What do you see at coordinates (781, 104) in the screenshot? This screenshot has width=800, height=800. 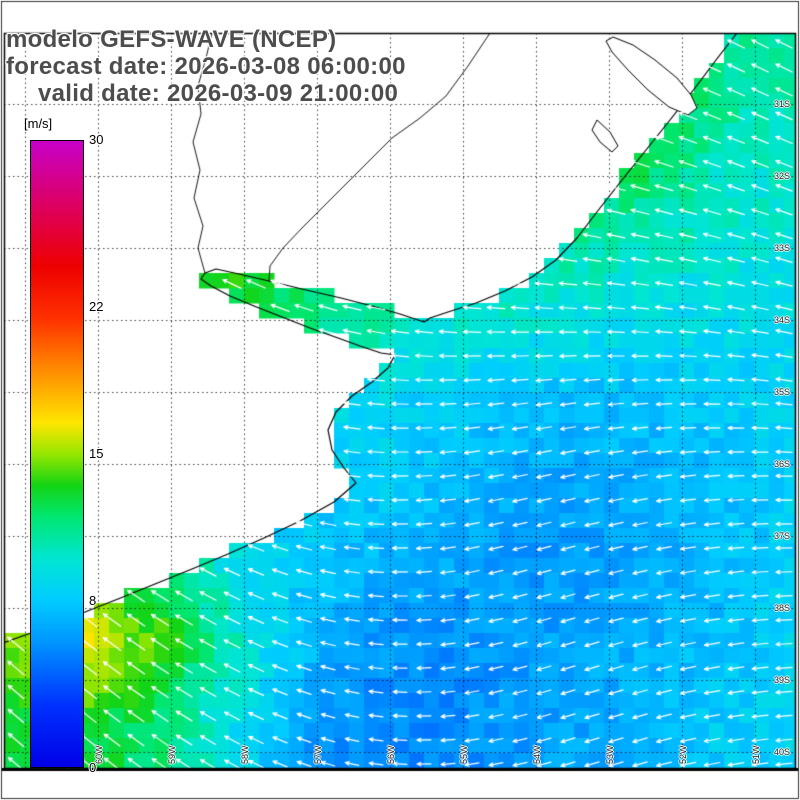 I see `lat-label-31S: 31S` at bounding box center [781, 104].